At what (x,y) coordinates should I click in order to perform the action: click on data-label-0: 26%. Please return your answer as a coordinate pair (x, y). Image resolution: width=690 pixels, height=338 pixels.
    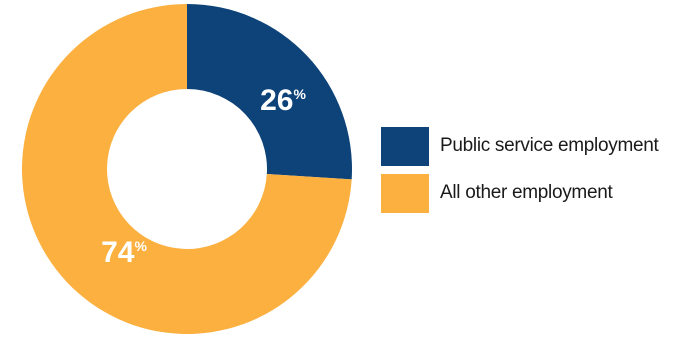
    Looking at the image, I should click on (283, 100).